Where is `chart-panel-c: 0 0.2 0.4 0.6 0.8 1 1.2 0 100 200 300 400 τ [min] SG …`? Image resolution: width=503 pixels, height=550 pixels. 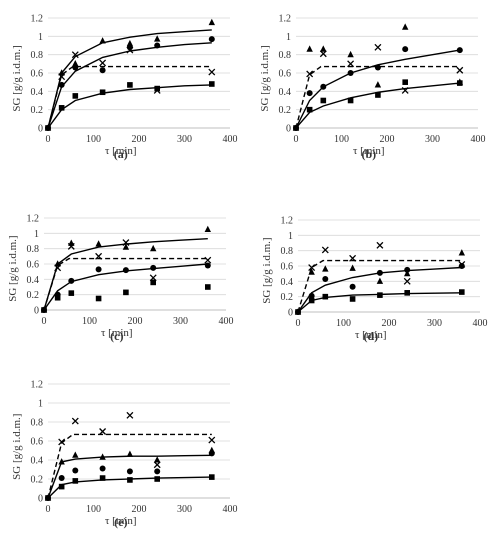
chart-panel-c: 0 0.2 0.4 0.6 0.8 1 1.2 0 100 200 300 400 τ [min] SG … is located at coordinates (120, 279).